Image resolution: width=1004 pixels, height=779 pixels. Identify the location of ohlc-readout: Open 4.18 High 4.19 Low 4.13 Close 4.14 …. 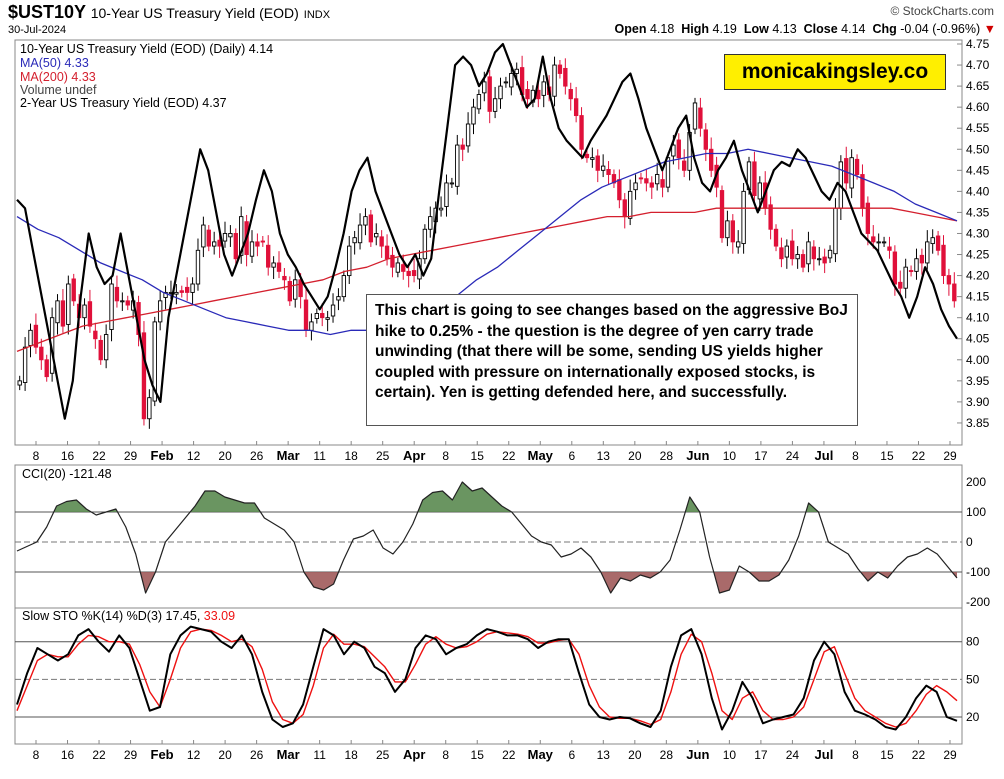
(805, 29).